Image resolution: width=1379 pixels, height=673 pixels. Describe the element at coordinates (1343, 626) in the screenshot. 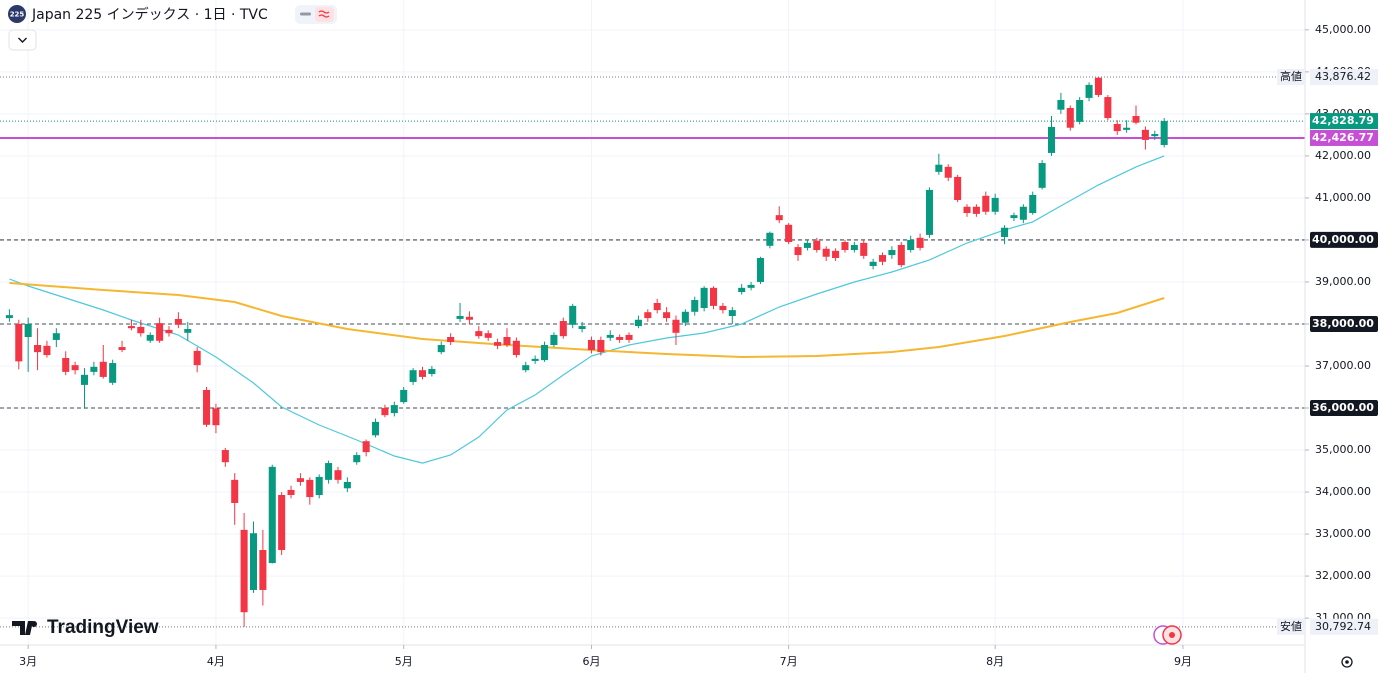

I see `low-label: 30,792.74` at that location.